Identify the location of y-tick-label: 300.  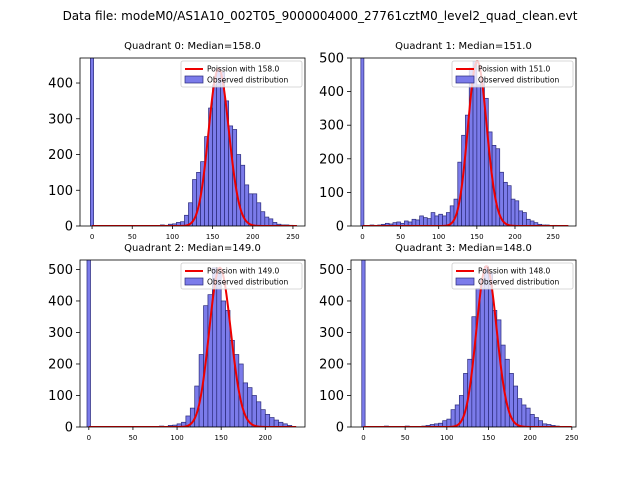
(331, 126).